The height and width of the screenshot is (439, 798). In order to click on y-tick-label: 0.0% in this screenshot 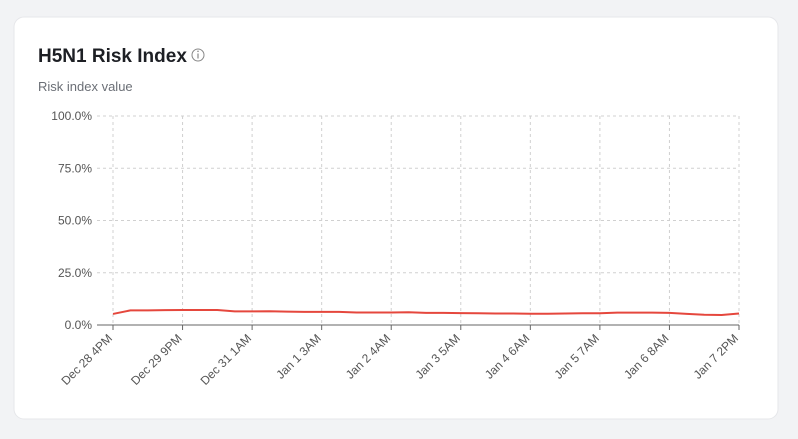, I will do `click(79, 325)`.